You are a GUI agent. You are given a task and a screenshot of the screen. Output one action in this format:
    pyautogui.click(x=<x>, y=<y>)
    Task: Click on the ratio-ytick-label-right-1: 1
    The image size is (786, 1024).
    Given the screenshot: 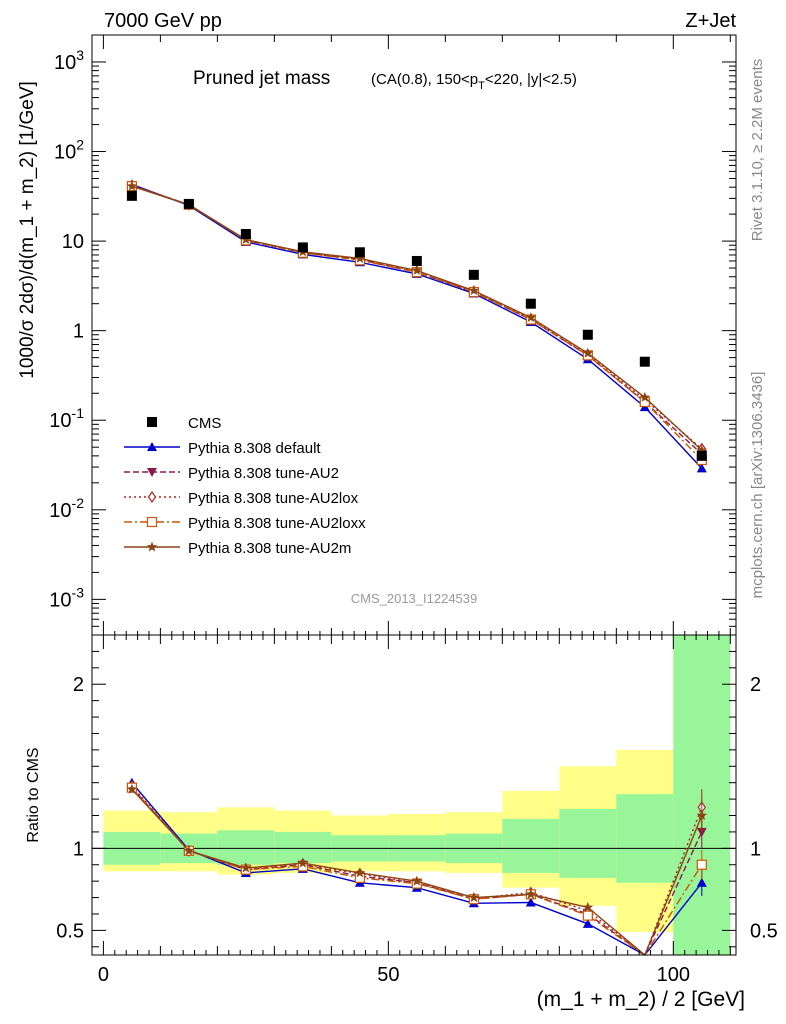 What is the action you would take?
    pyautogui.click(x=755, y=849)
    